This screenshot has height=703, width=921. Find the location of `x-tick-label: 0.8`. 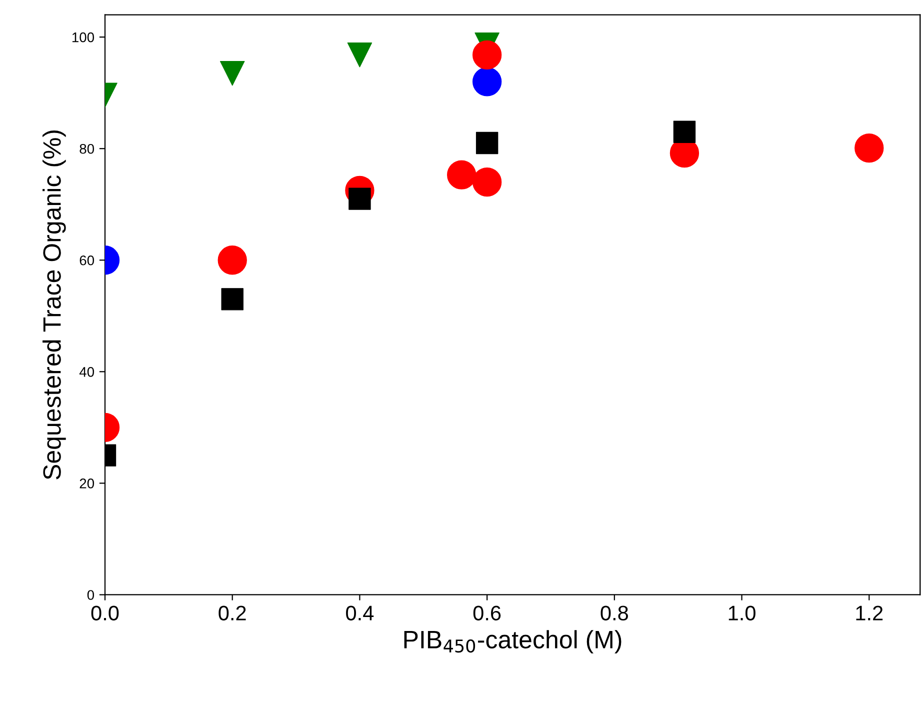

x-tick-label: 0.8 is located at coordinates (614, 613).